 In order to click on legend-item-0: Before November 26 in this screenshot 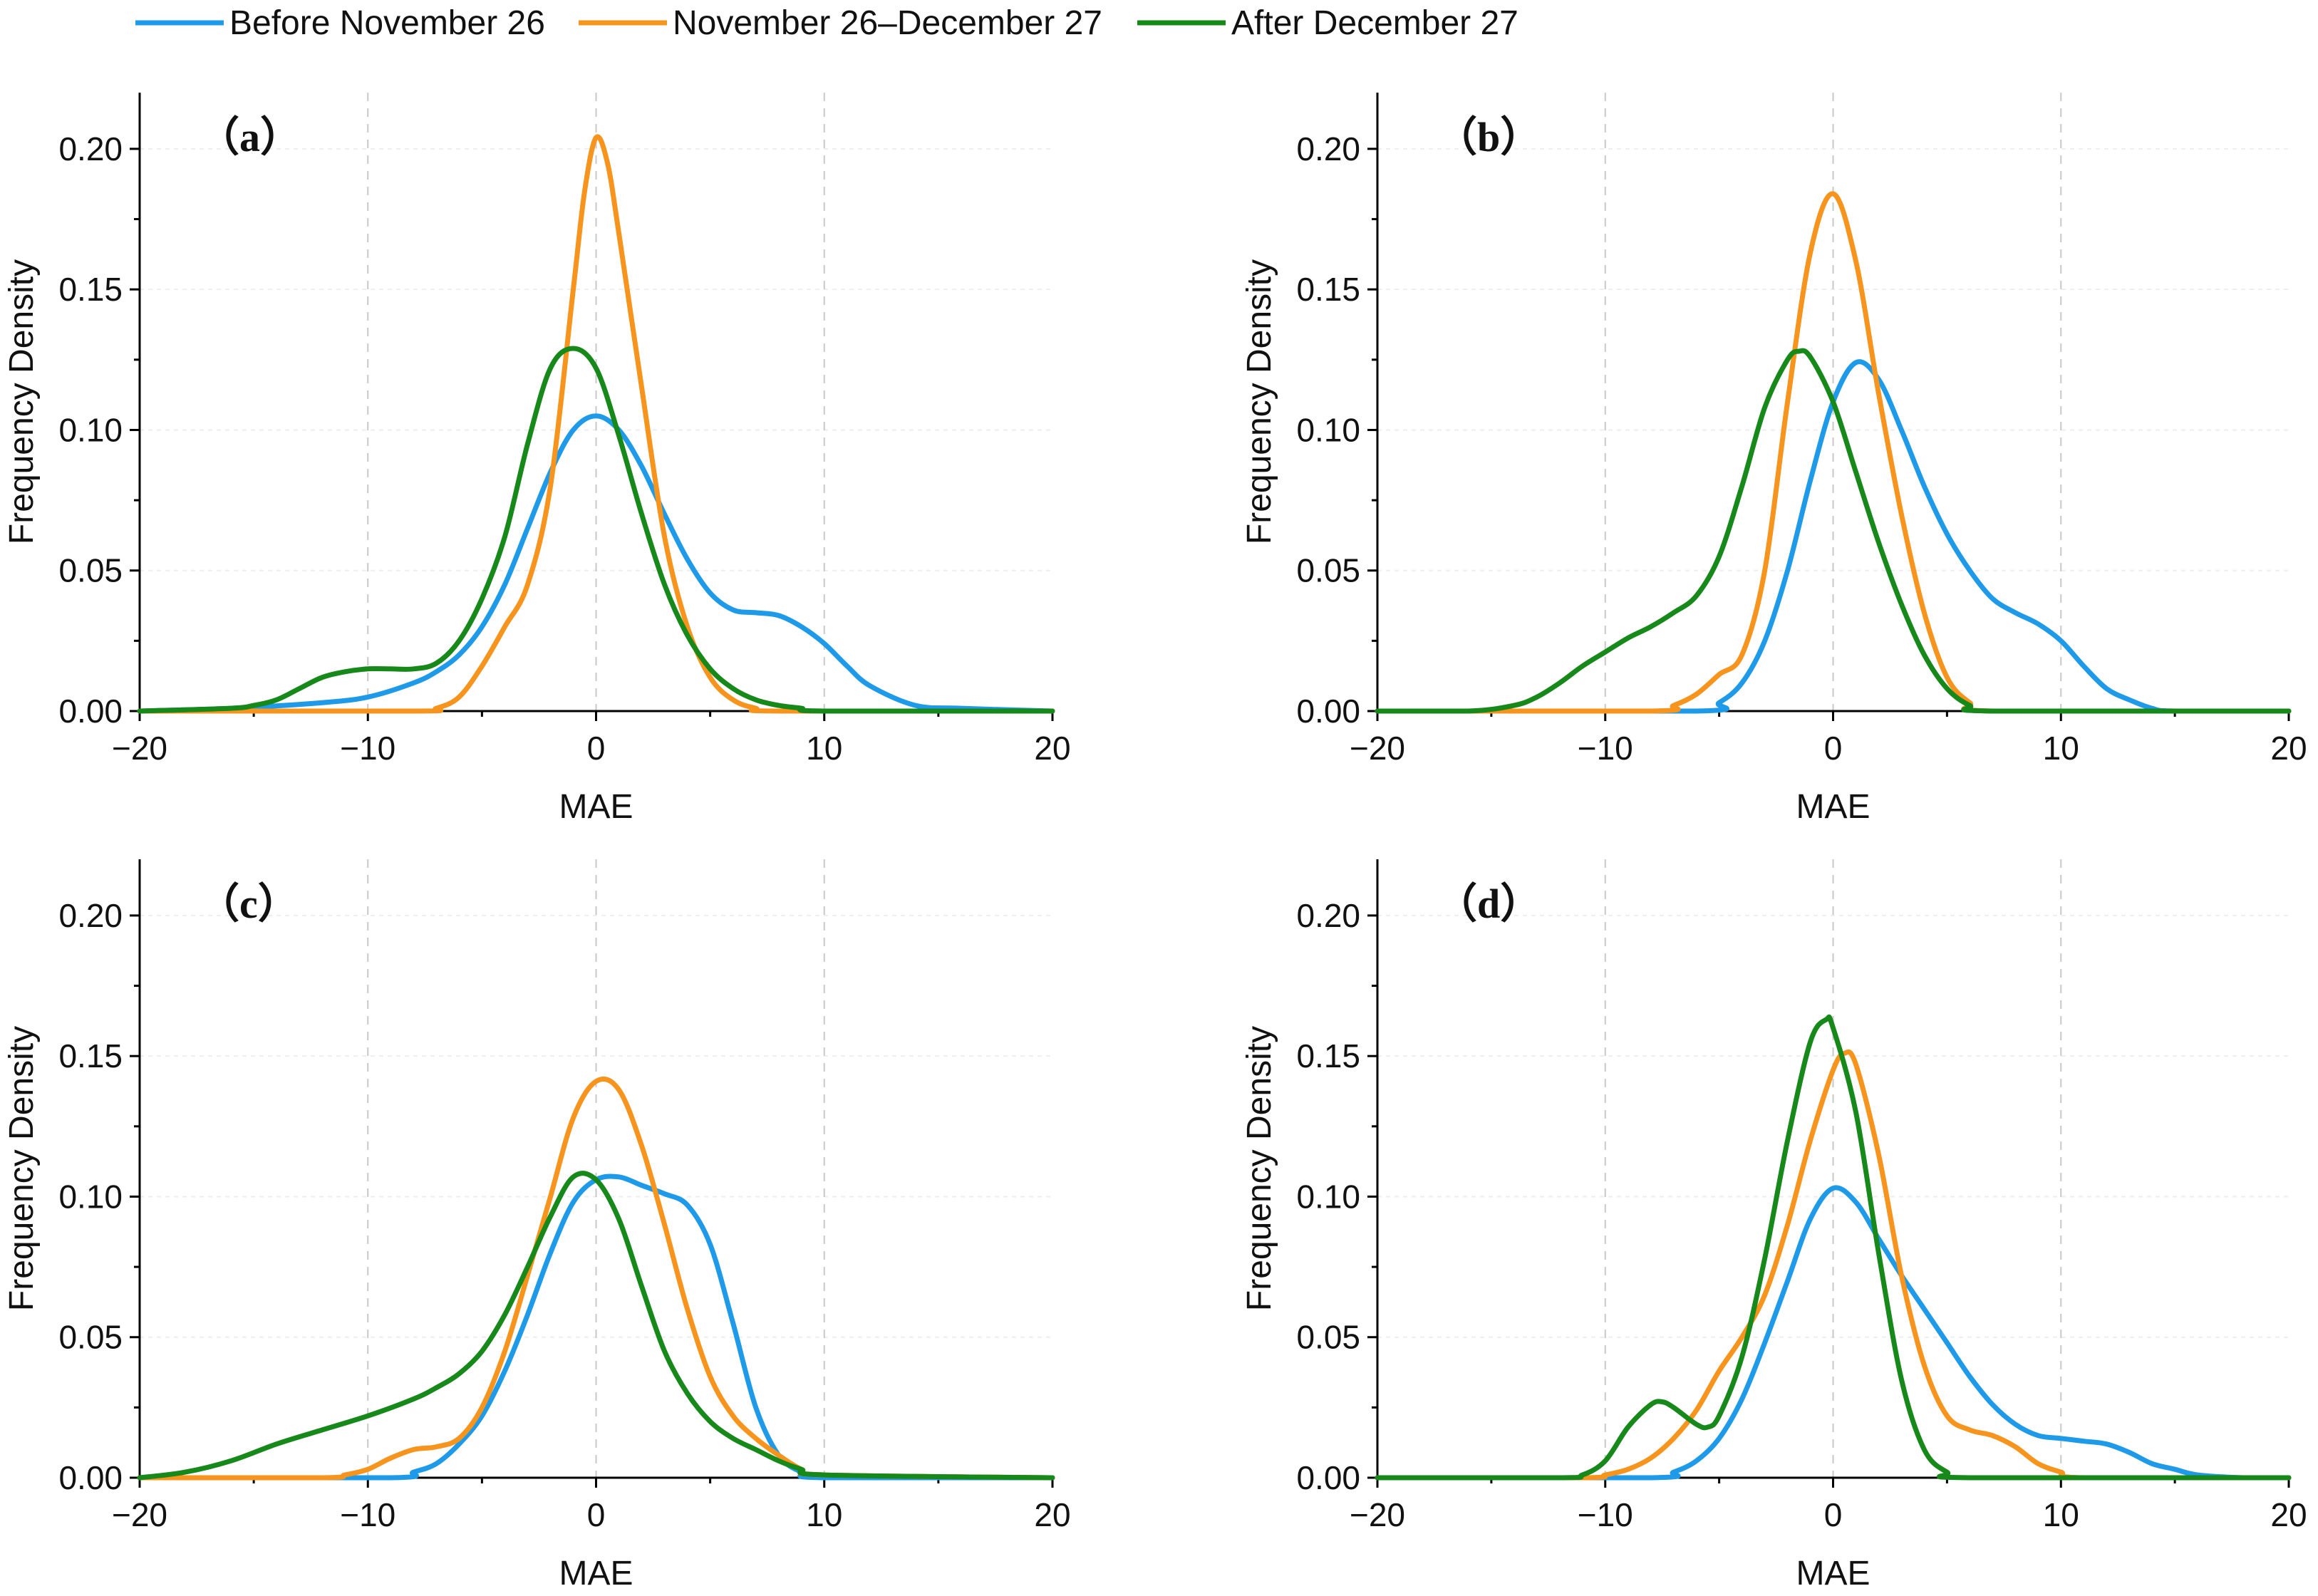, I will do `click(340, 23)`.